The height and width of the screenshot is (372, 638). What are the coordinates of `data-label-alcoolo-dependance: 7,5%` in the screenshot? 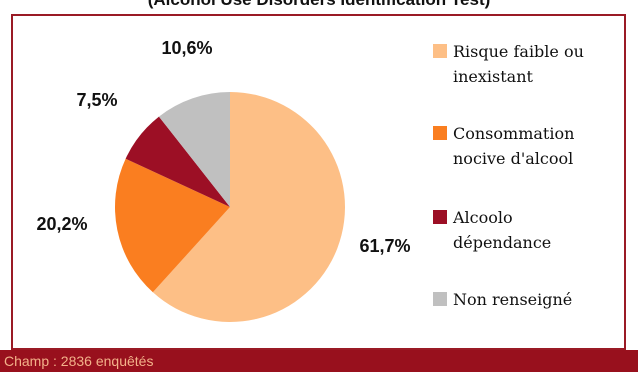 It's located at (96, 100).